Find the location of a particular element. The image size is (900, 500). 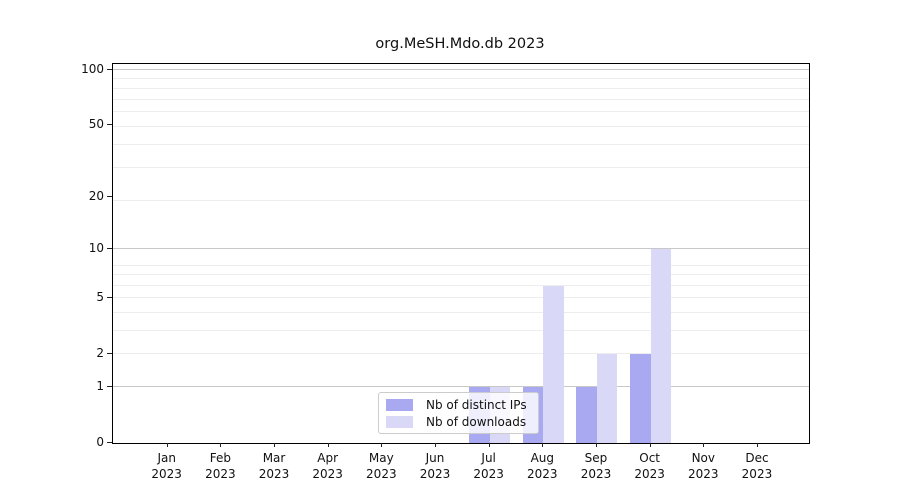

legend-item-distinct-ips: Nb of distinct IPs is located at coordinates (459, 405).